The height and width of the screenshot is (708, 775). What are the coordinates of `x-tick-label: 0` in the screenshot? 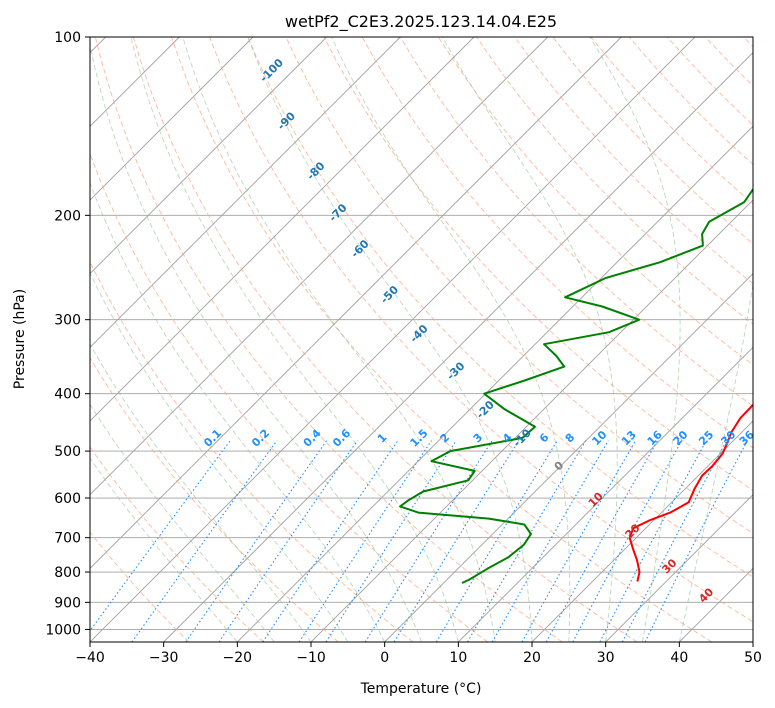 It's located at (384, 658).